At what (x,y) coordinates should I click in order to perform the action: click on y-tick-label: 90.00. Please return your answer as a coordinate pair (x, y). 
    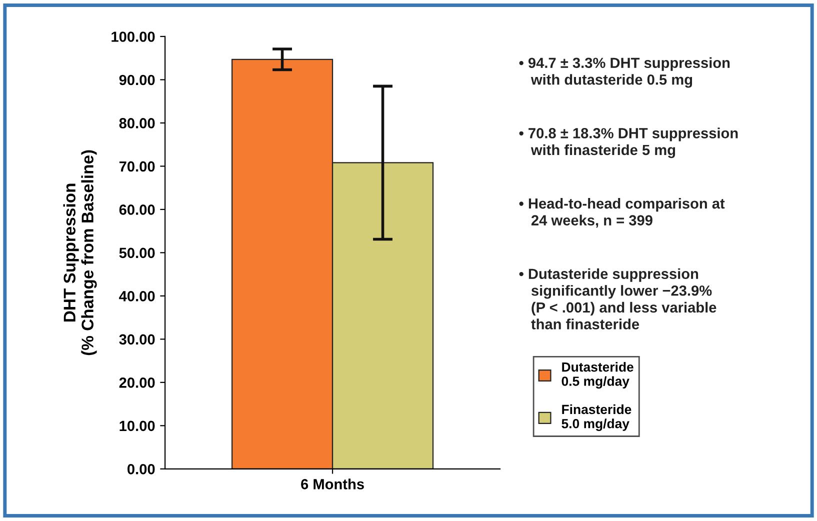
    Looking at the image, I should click on (137, 80).